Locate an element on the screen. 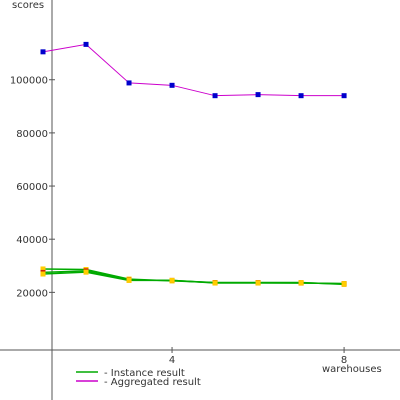 The width and height of the screenshot is (400, 400). x-tick-label: 8 is located at coordinates (344, 360).